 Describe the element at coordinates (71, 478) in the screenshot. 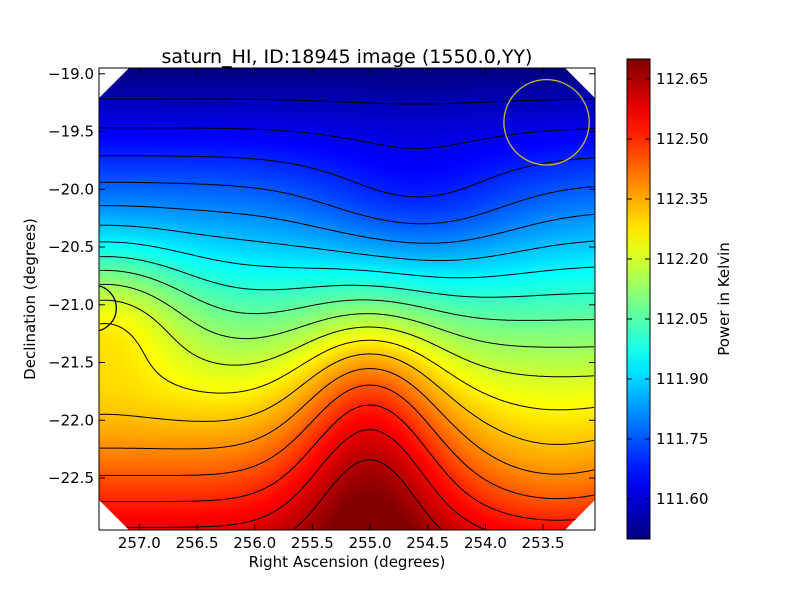

I see `y-tick-label: −22.5` at that location.